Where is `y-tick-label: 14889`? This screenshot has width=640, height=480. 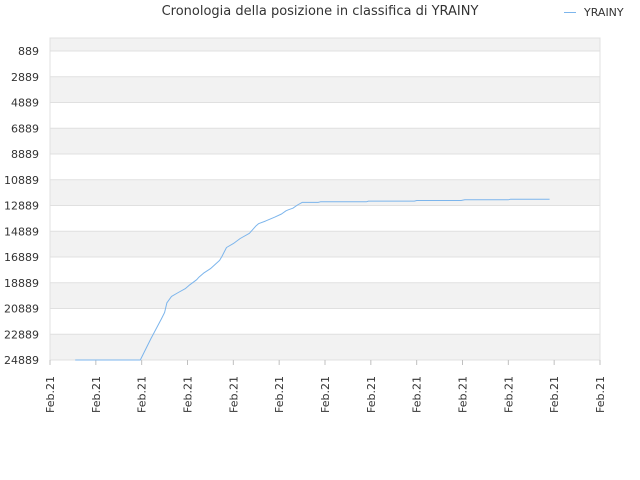 y-tick-label: 14889 is located at coordinates (21, 231).